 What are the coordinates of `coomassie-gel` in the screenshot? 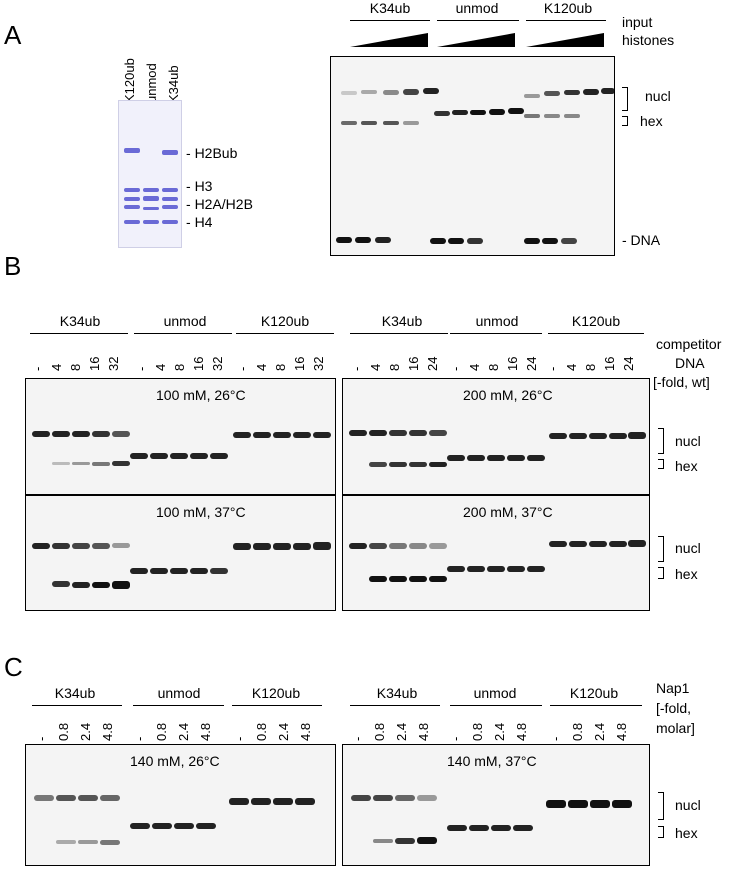 It's located at (150, 174).